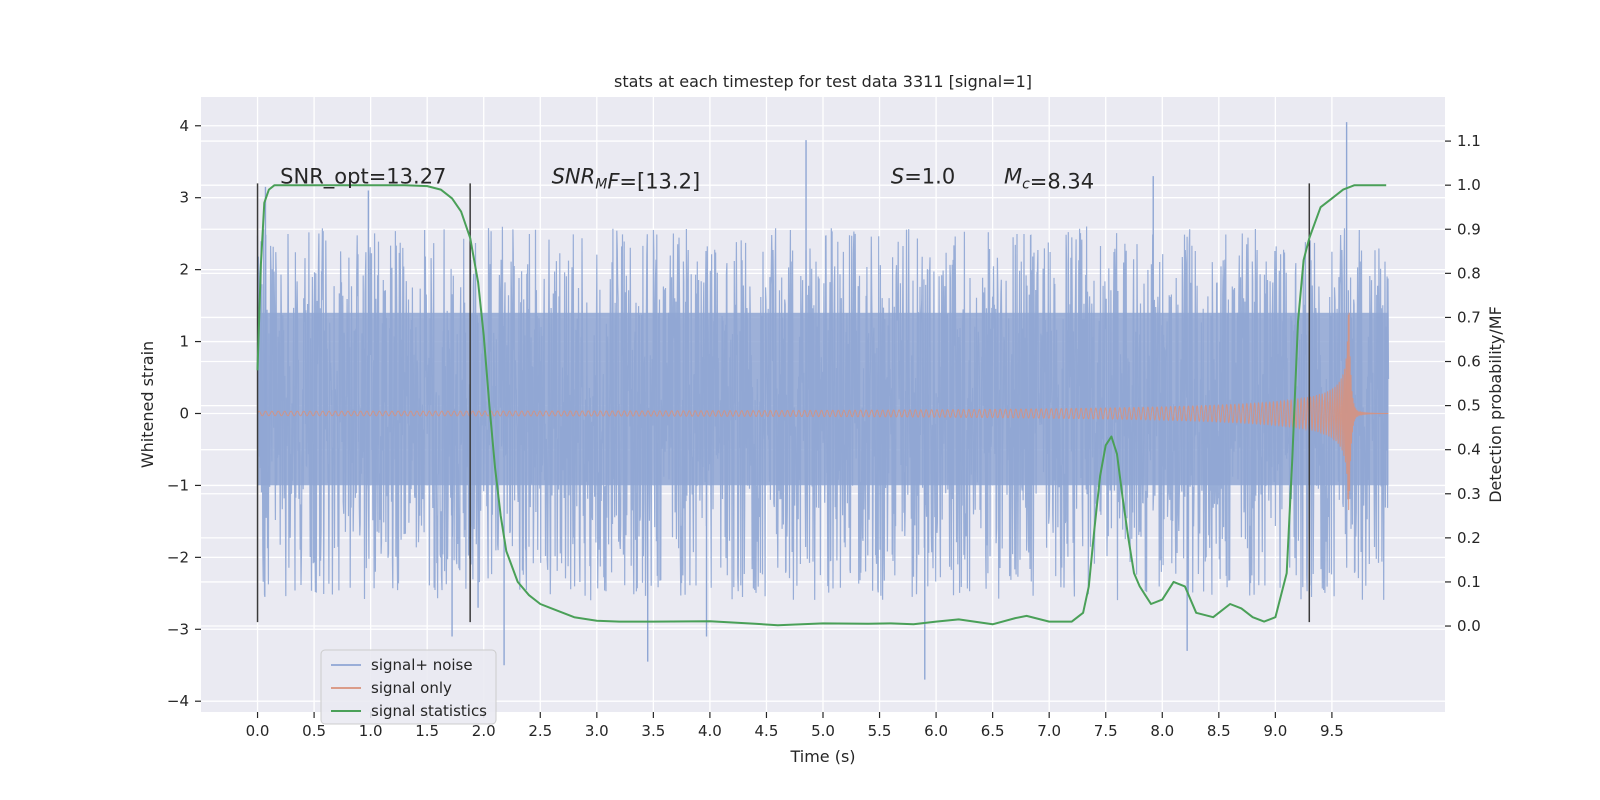 The width and height of the screenshot is (1600, 800). What do you see at coordinates (653, 731) in the screenshot?
I see `x-tick-label: 3.5` at bounding box center [653, 731].